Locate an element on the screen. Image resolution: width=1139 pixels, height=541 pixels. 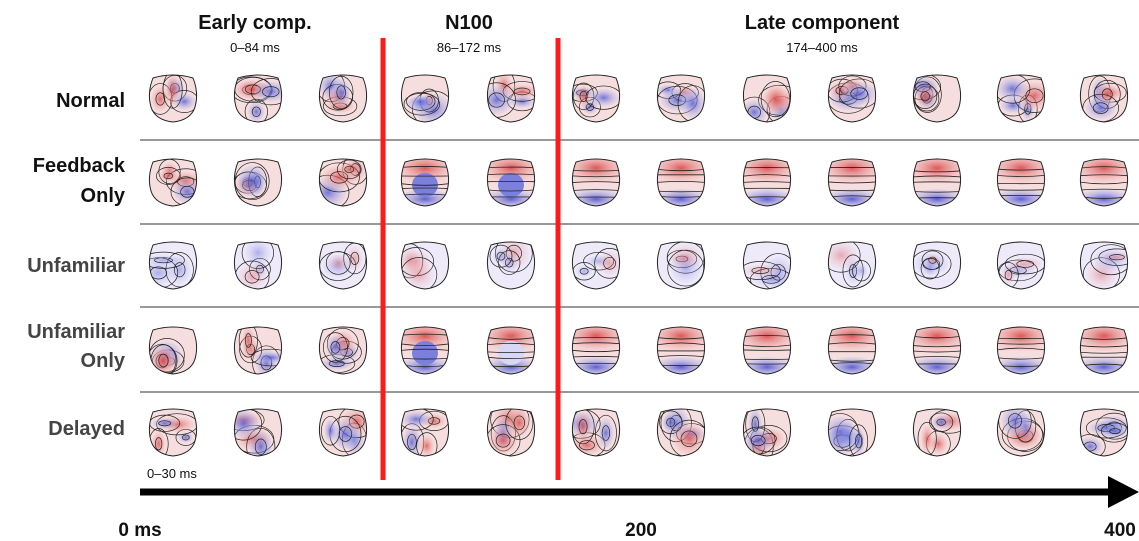
header-early: Early comp. 0–84 ms is located at coordinates (254, 33).